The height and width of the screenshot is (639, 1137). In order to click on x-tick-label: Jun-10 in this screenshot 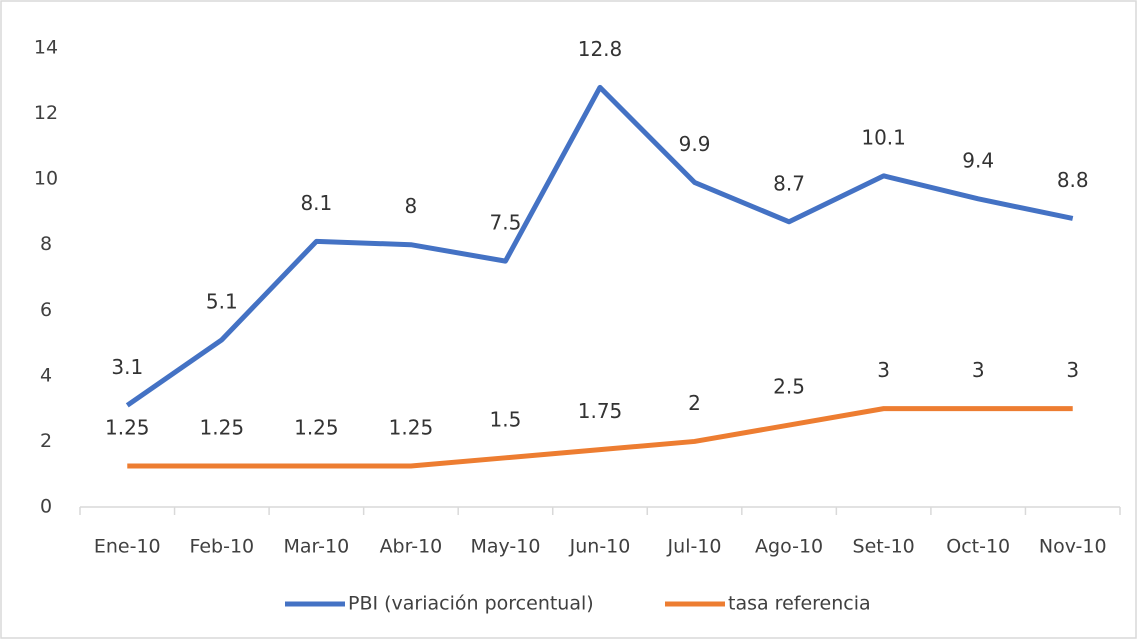, I will do `click(600, 547)`.